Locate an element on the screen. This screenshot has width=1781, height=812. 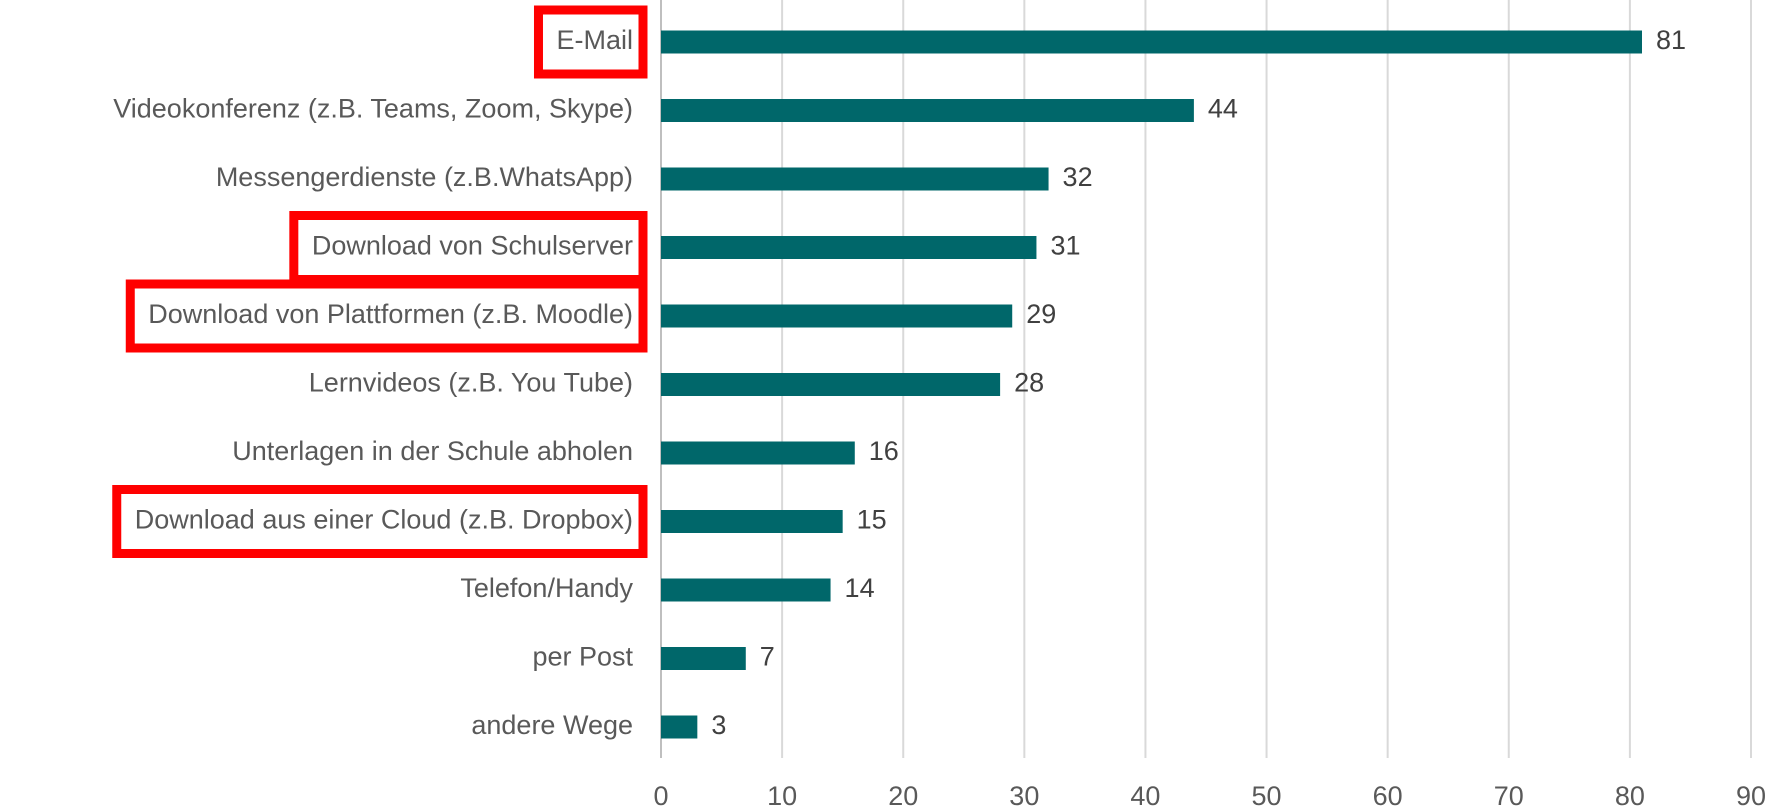
data-label: 3 is located at coordinates (718, 725).